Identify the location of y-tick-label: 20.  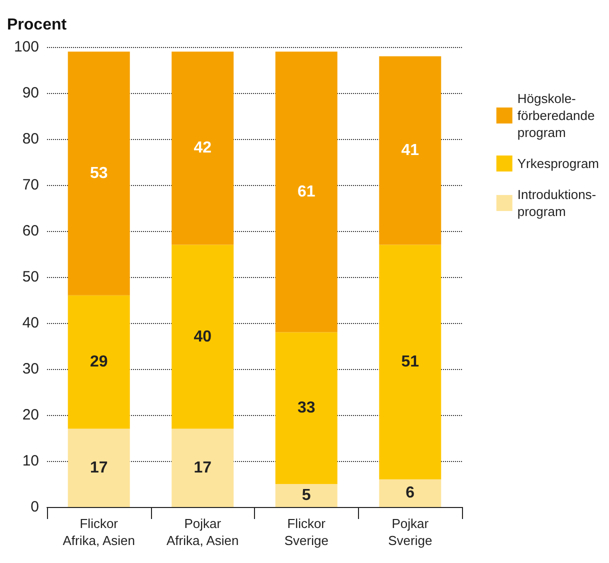
(30, 415).